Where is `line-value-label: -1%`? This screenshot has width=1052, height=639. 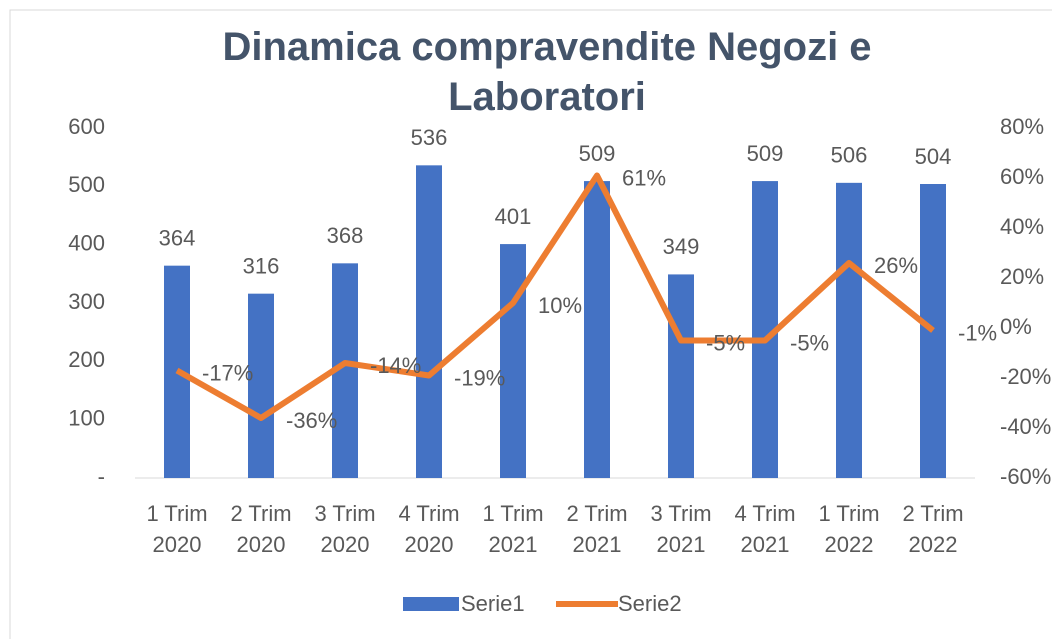
line-value-label: -1% is located at coordinates (977, 332).